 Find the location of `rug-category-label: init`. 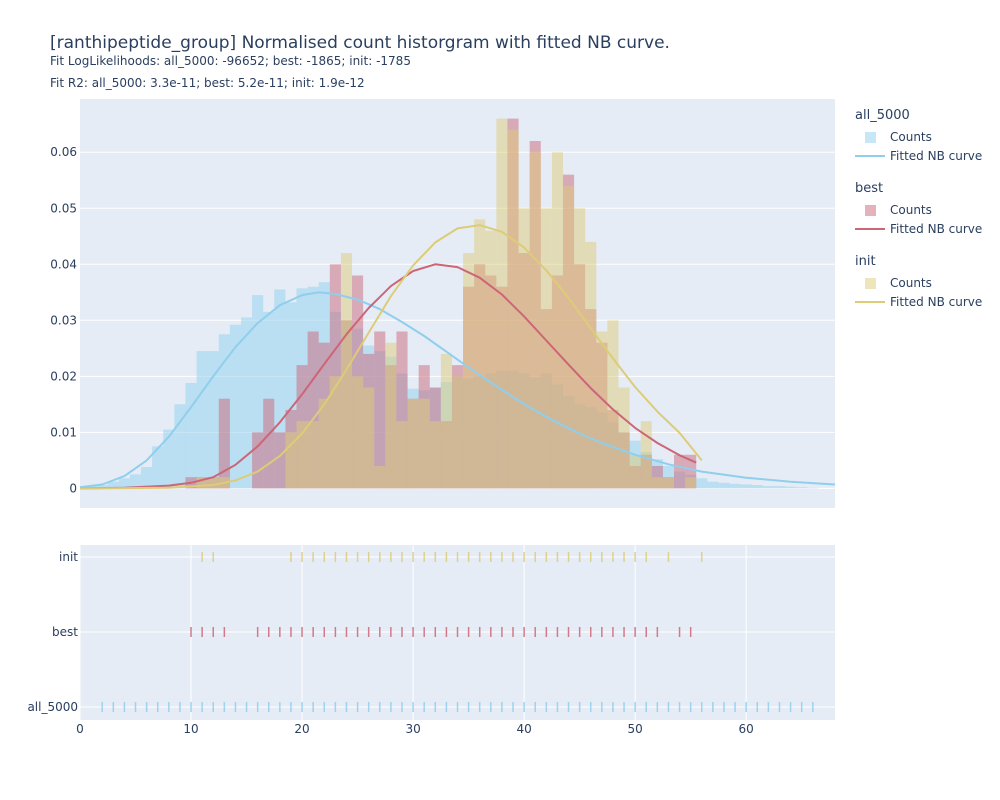

rug-category-label: init is located at coordinates (68, 557).